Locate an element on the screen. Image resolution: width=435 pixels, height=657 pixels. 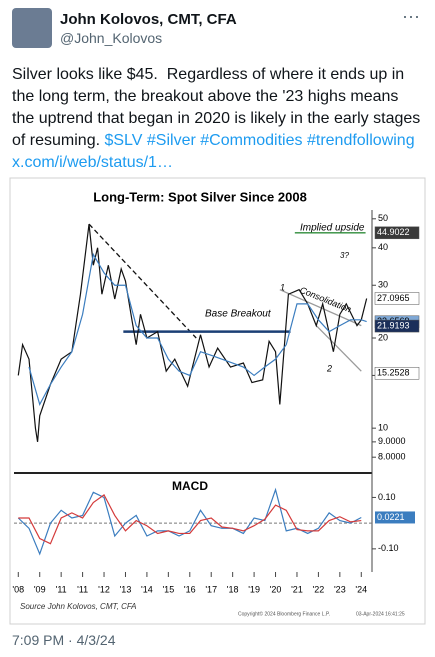
x-tick-label: '20 is located at coordinates (276, 589).